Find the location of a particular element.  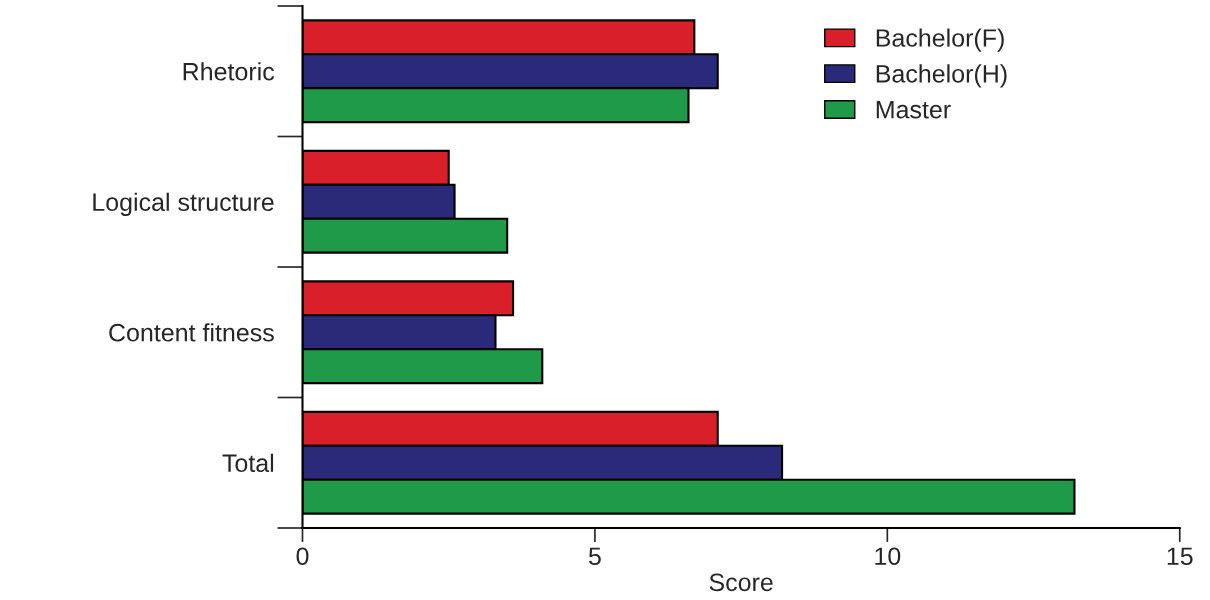

y-tick-label: Total is located at coordinates (248, 463).